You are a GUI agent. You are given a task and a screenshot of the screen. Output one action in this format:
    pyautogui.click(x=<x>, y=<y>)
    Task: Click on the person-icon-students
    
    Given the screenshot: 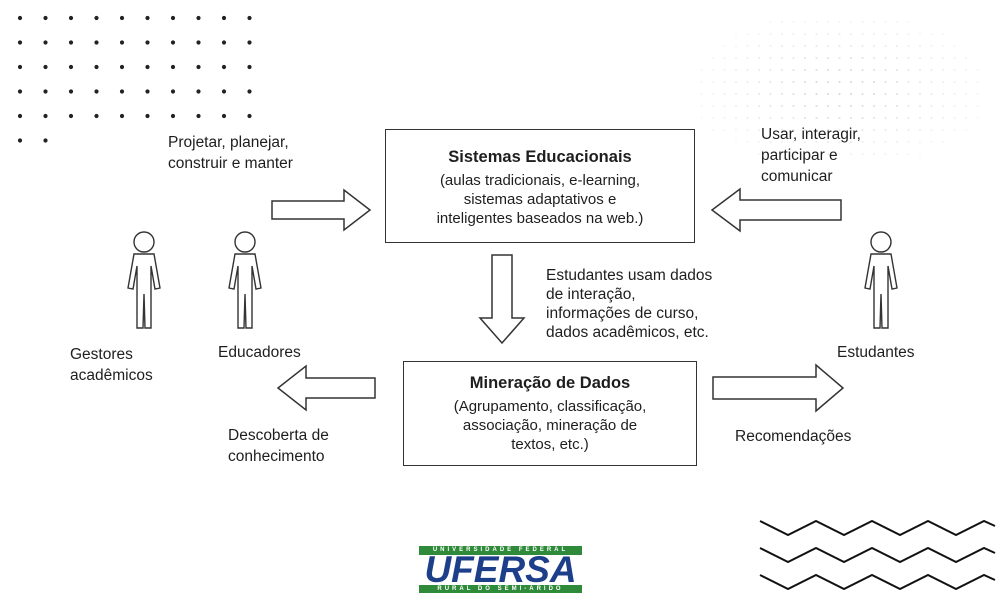 What is the action you would take?
    pyautogui.click(x=881, y=280)
    